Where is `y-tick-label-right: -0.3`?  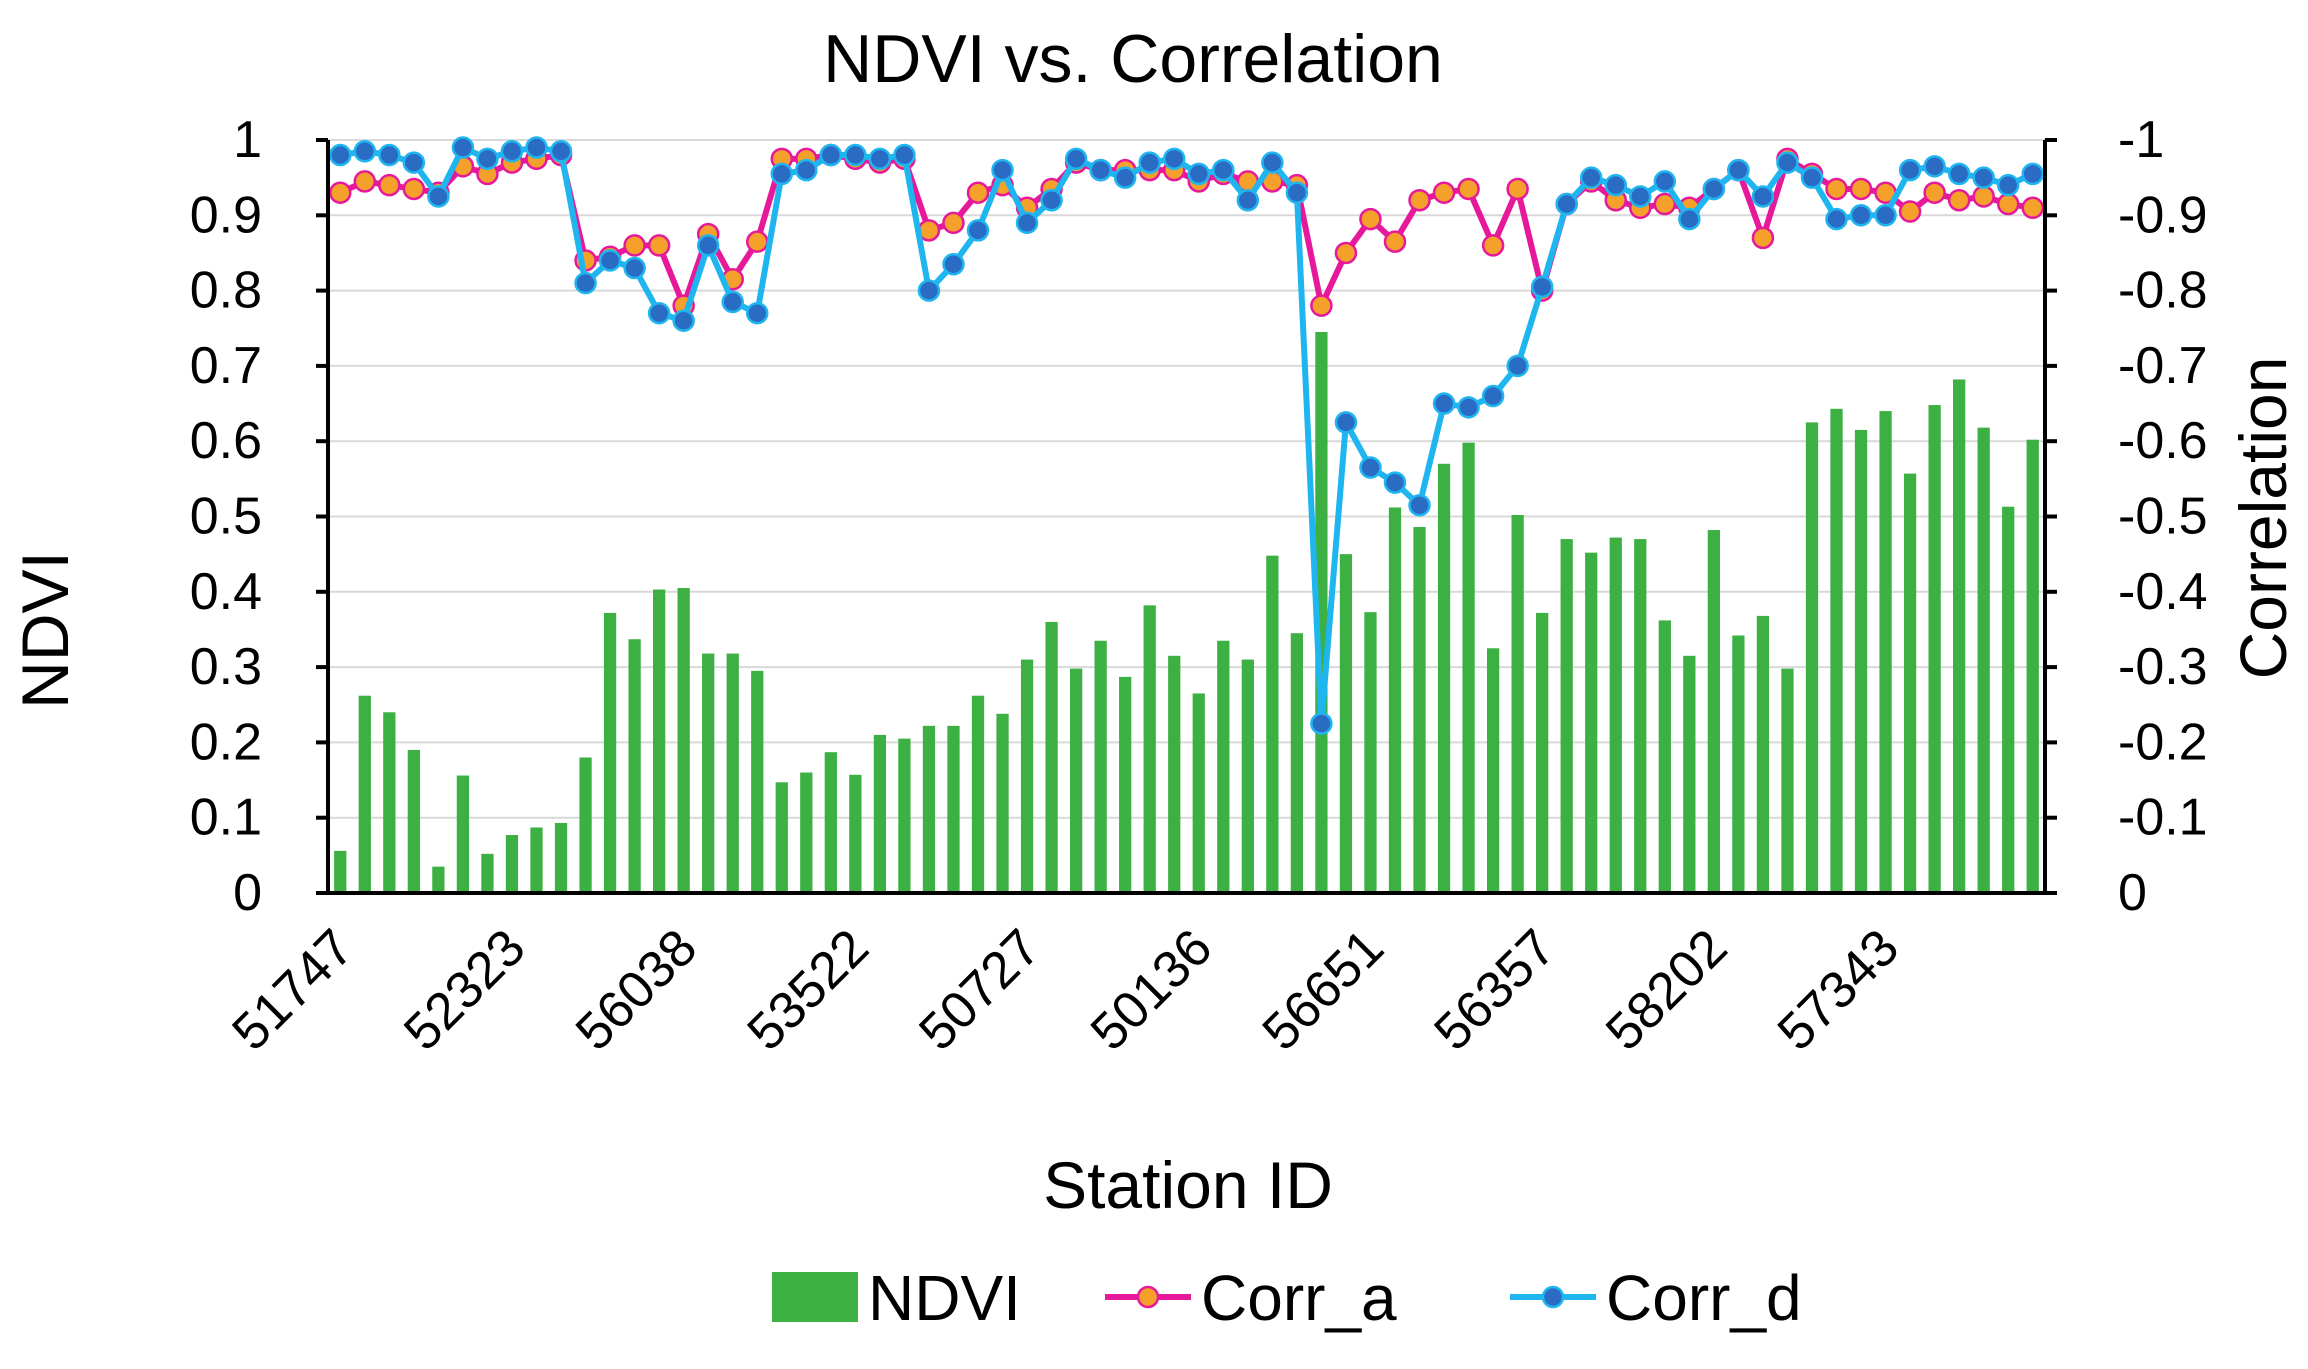
y-tick-label-right: -0.3 is located at coordinates (2163, 667).